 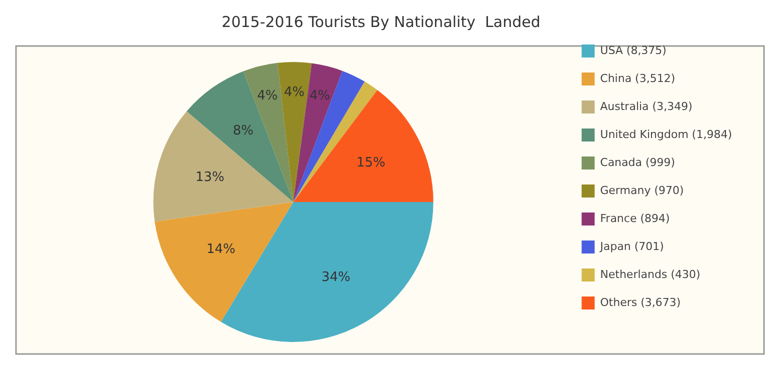 I want to click on legend-label: USA (8,375), so click(x=633, y=50).